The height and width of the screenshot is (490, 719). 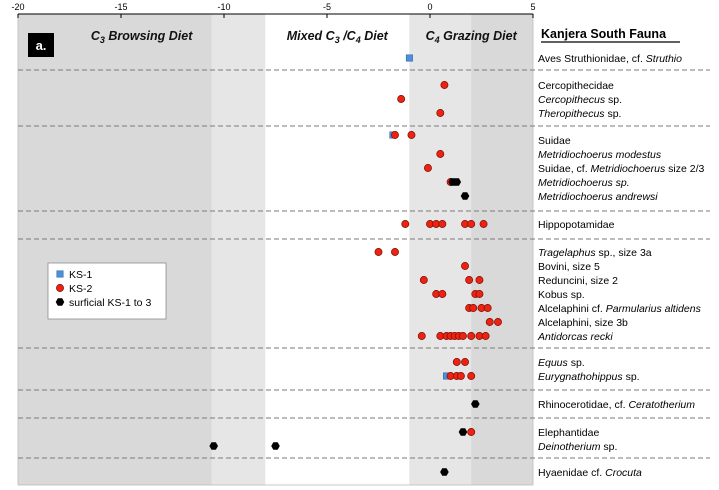 I want to click on x-tick-label: -5, so click(x=327, y=7).